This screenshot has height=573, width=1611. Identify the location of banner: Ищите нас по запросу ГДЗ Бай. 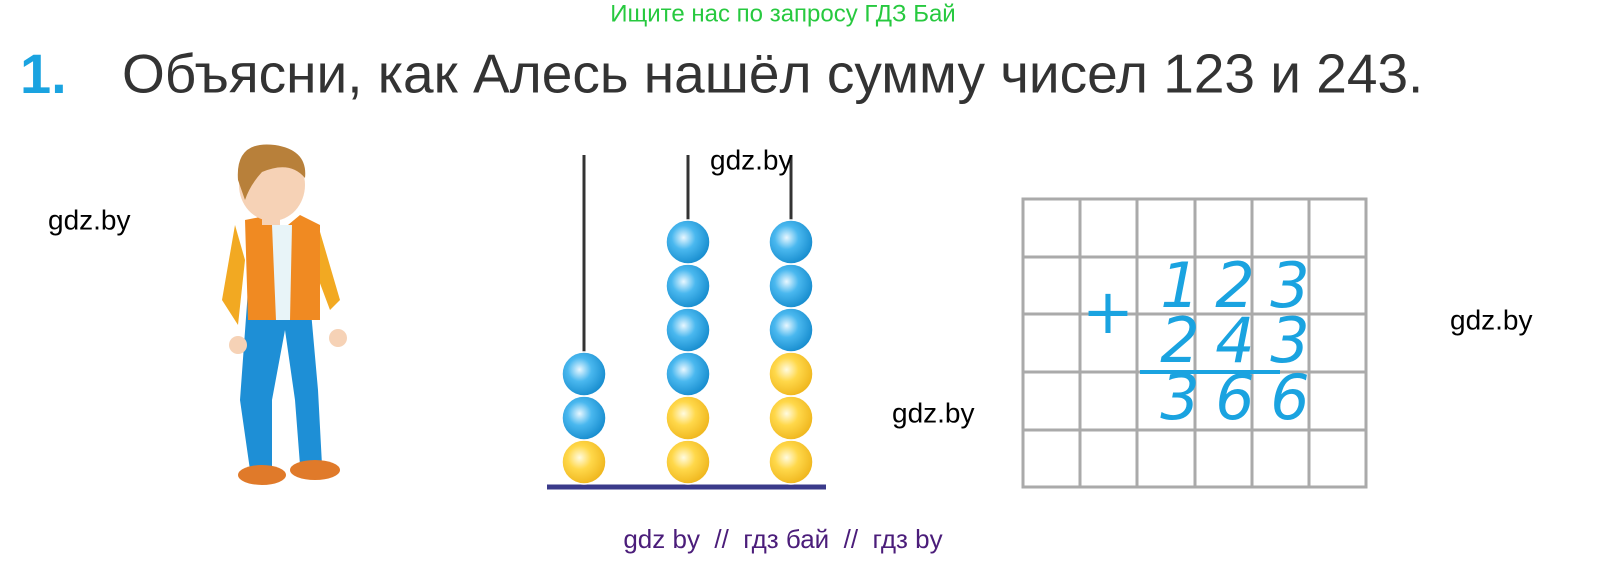
(782, 13).